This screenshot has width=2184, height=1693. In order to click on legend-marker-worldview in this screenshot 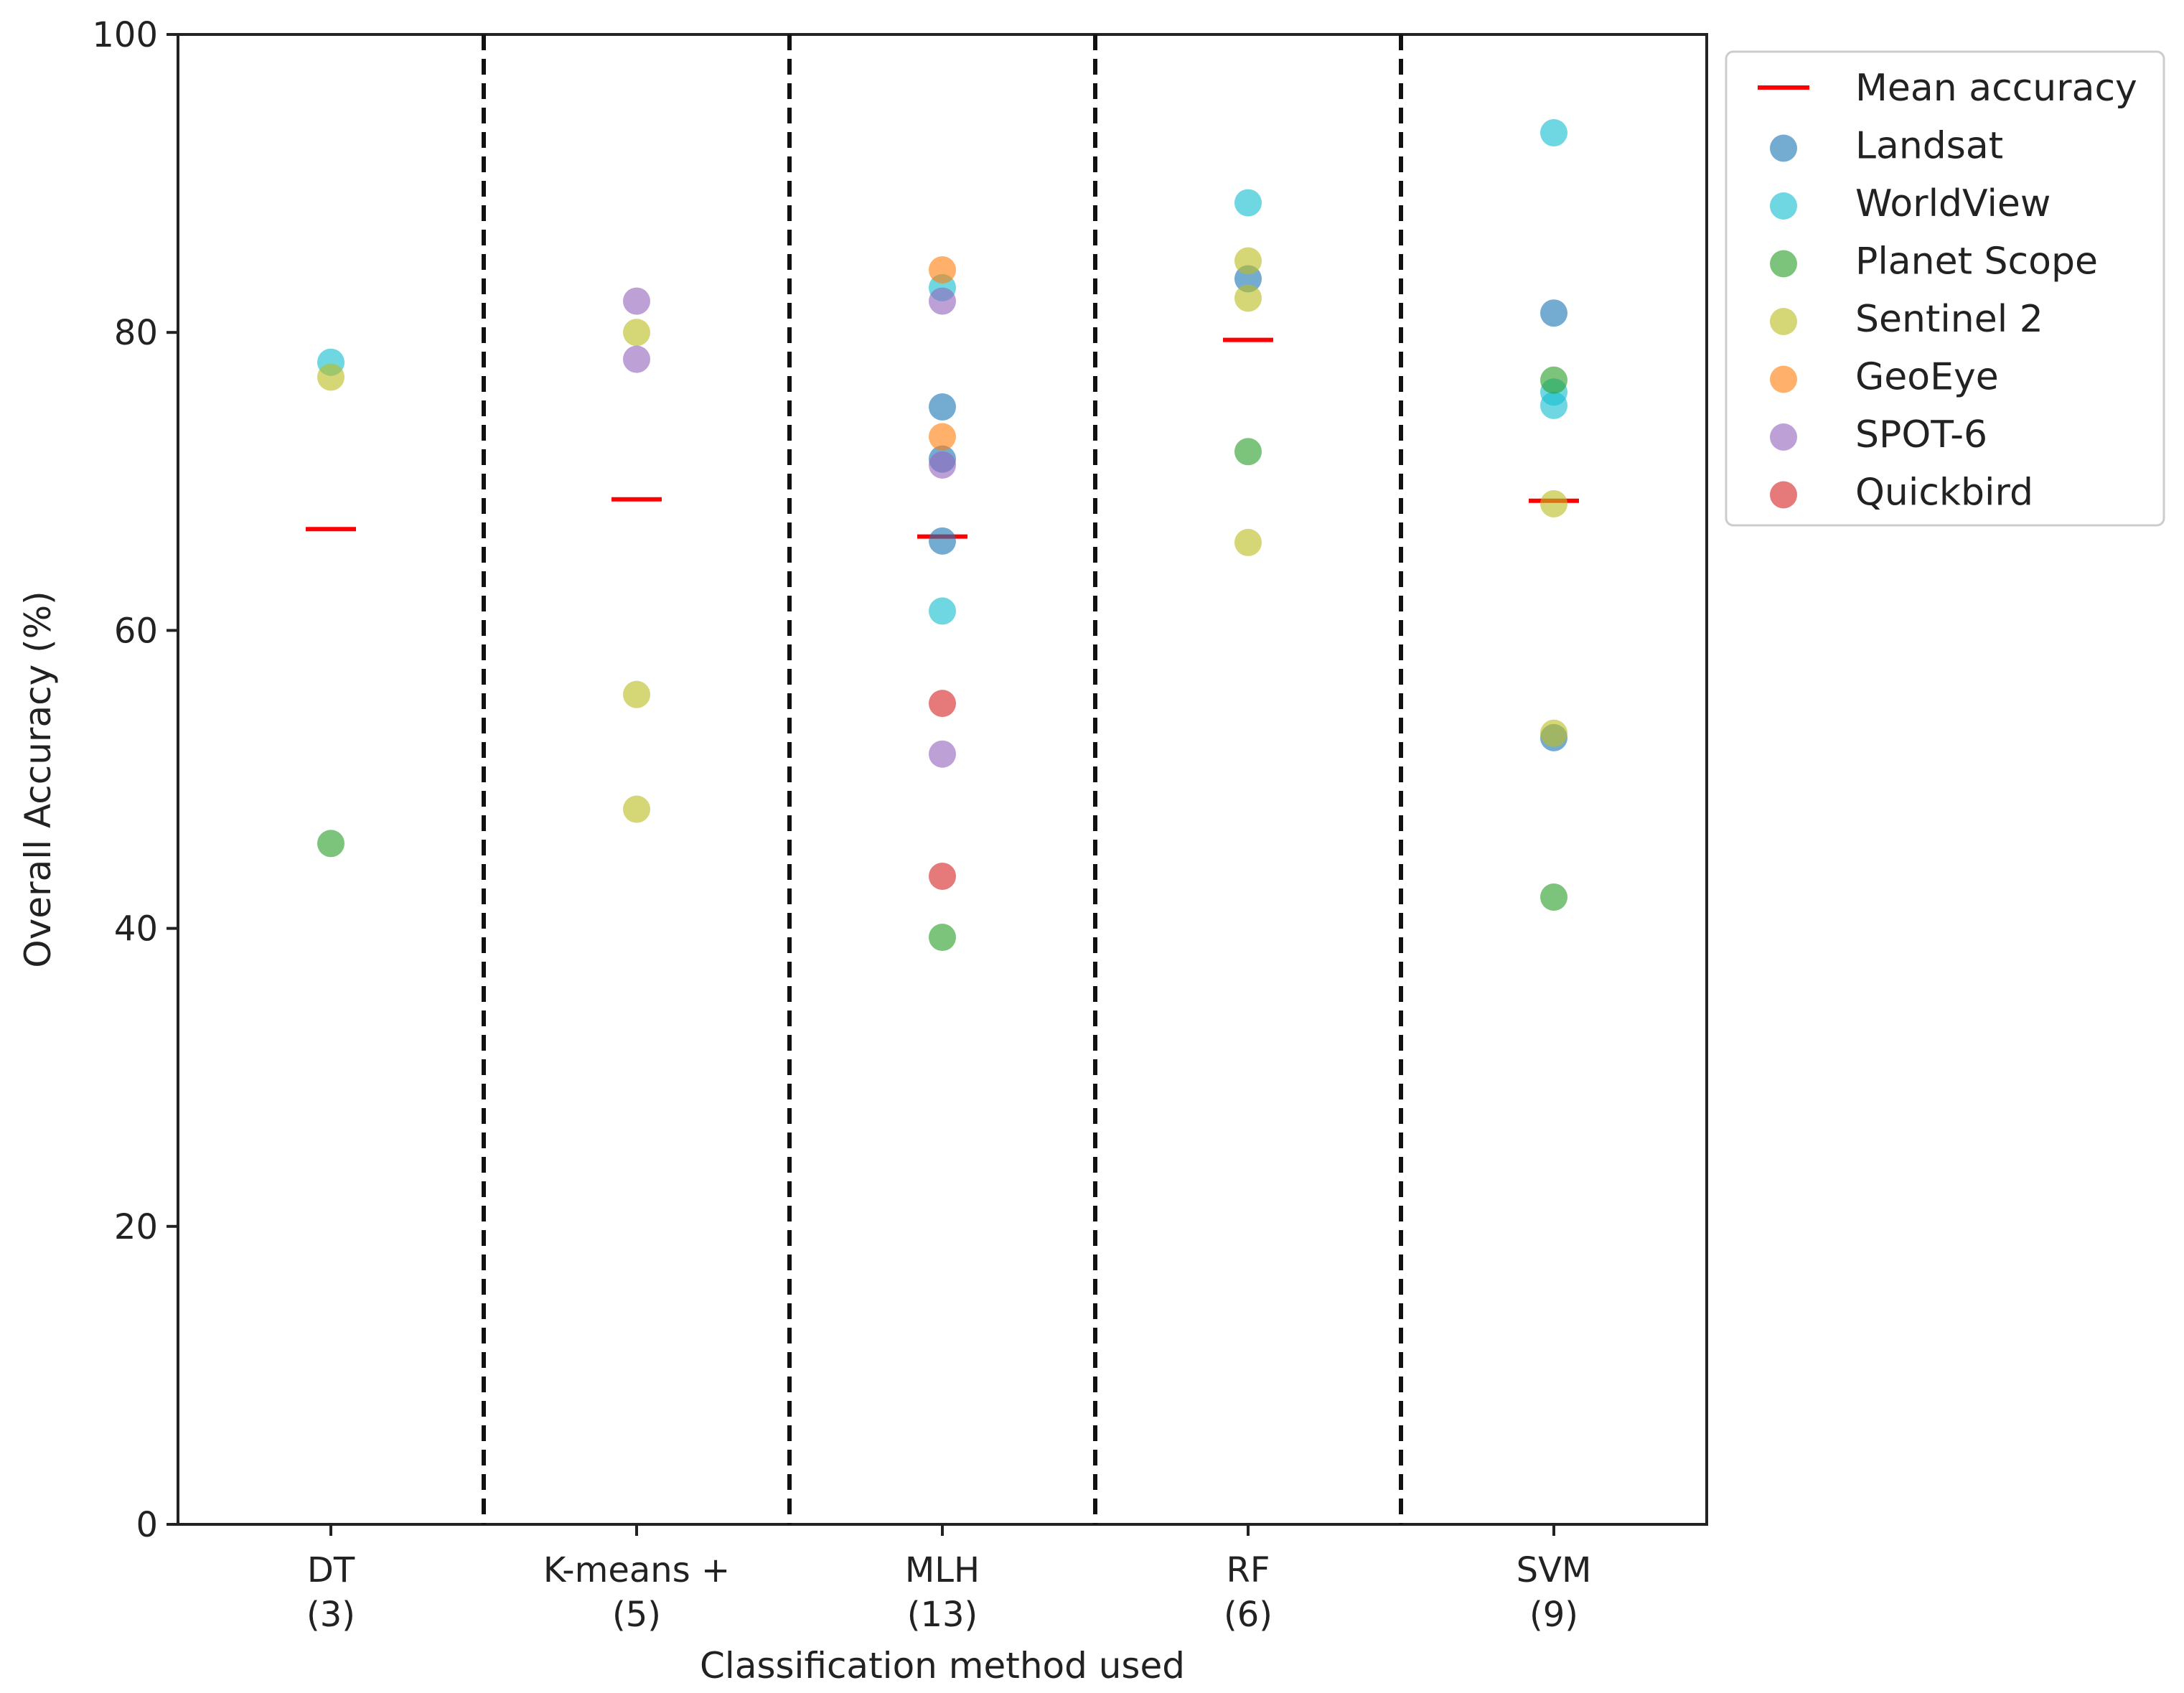, I will do `click(1783, 206)`.